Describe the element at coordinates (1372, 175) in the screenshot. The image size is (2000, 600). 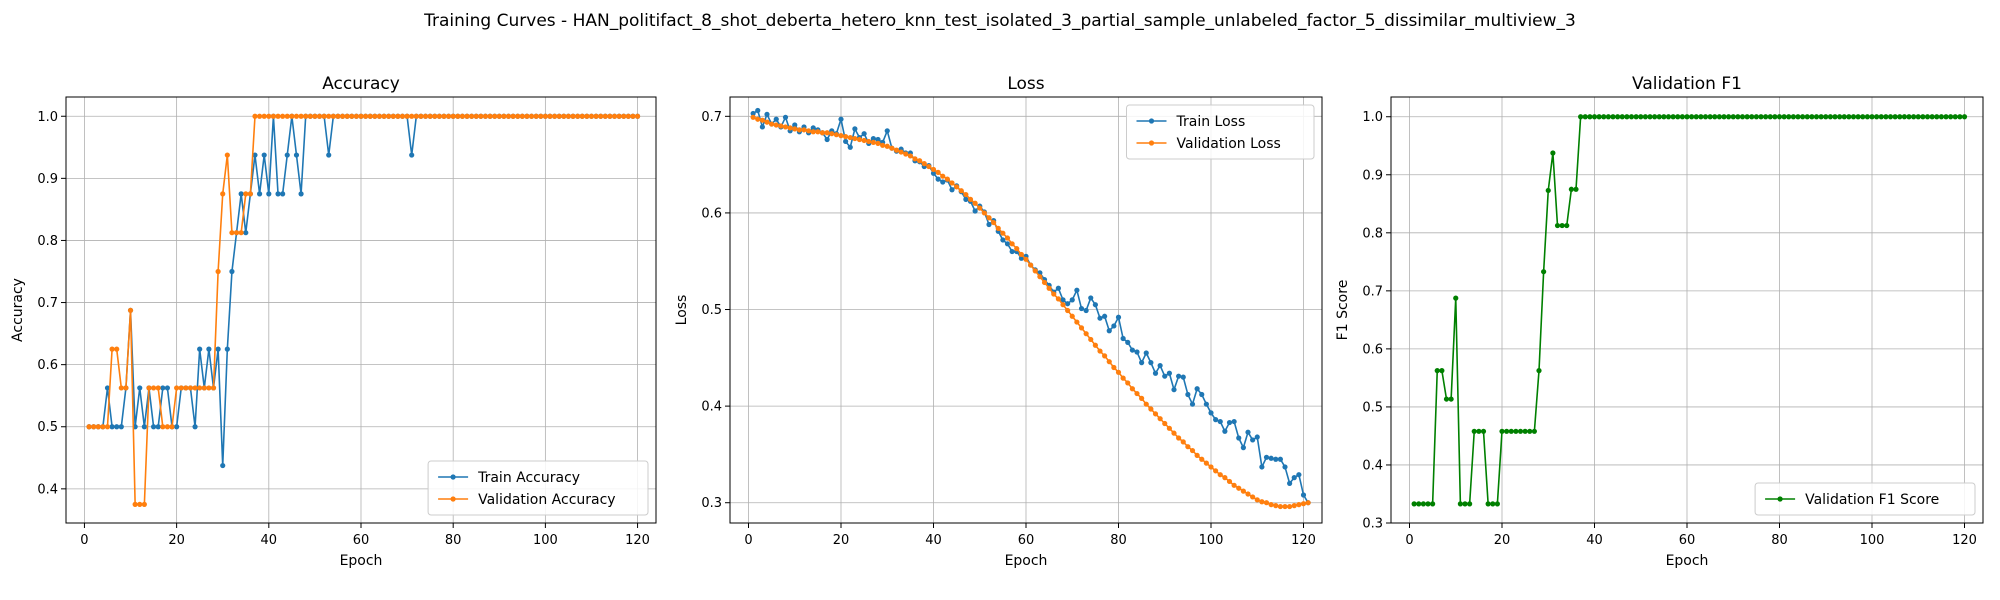
I see `y-tick-label: 0.9` at that location.